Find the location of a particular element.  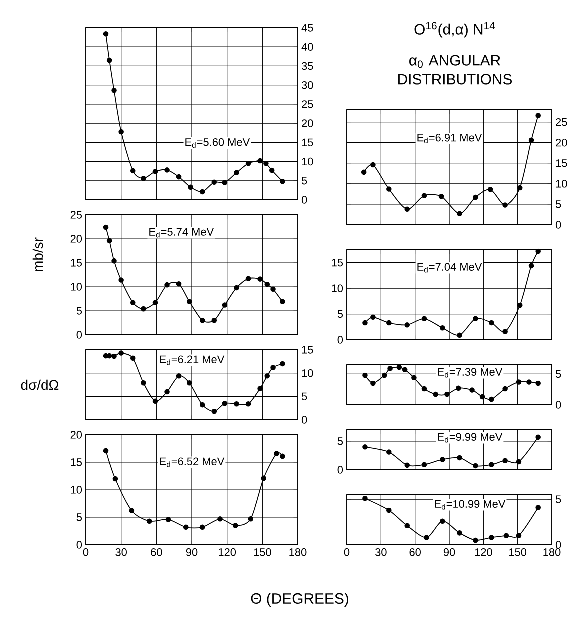

y-tick-label: 40 is located at coordinates (308, 47).